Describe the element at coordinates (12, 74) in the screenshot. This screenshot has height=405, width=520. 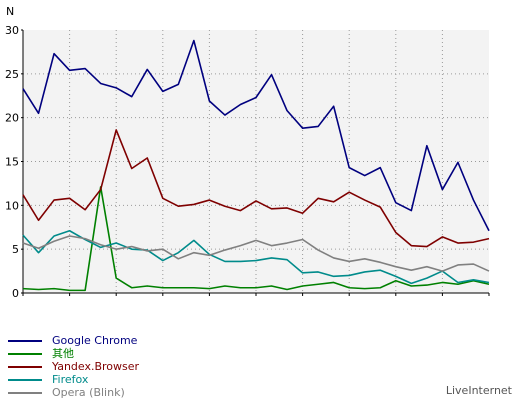
I see `y-tick-label: 25` at that location.